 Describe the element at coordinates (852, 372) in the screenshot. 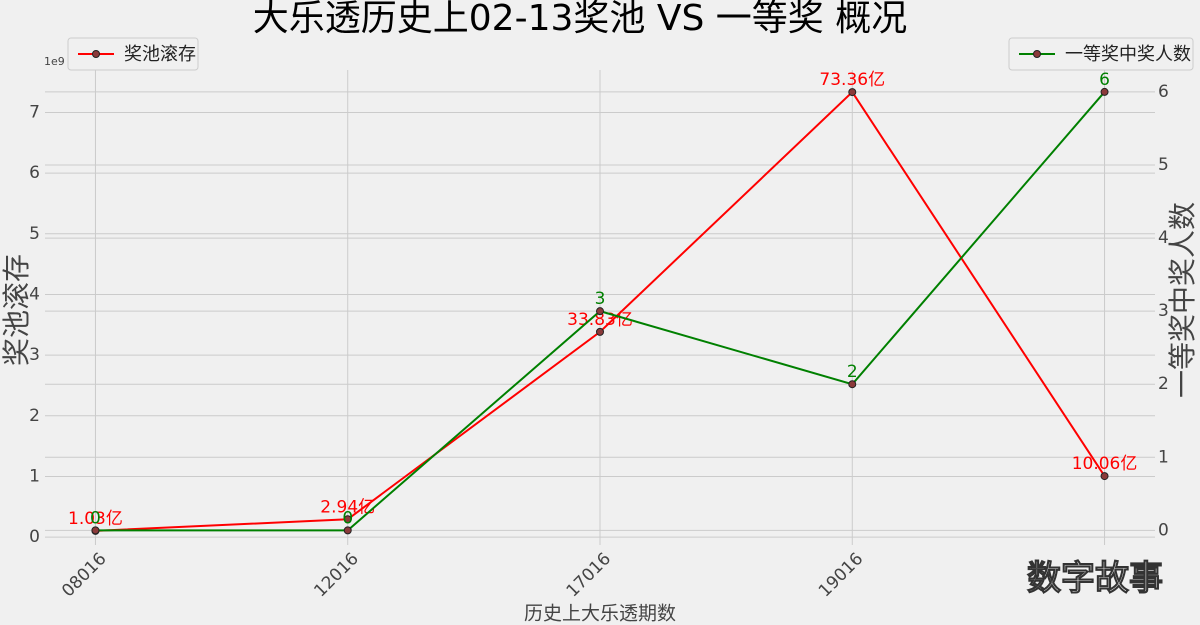

I see `data-label: 2` at that location.